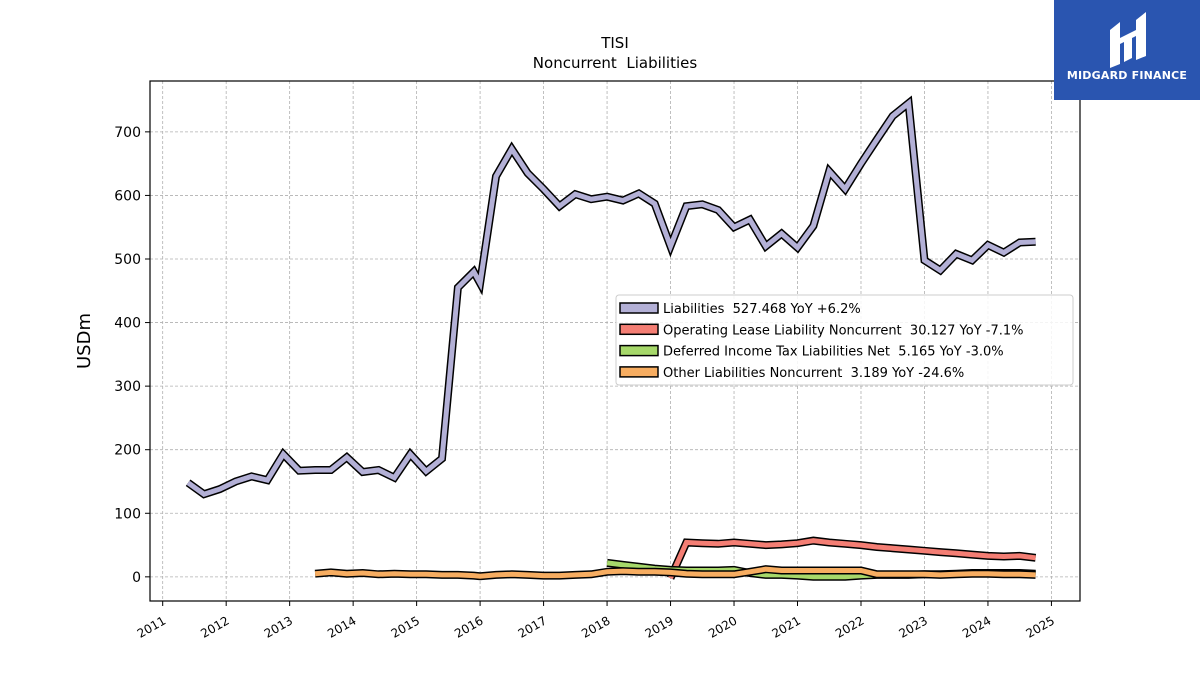  What do you see at coordinates (1127, 75) in the screenshot?
I see `brand-name: MIDGARD FINANCE` at bounding box center [1127, 75].